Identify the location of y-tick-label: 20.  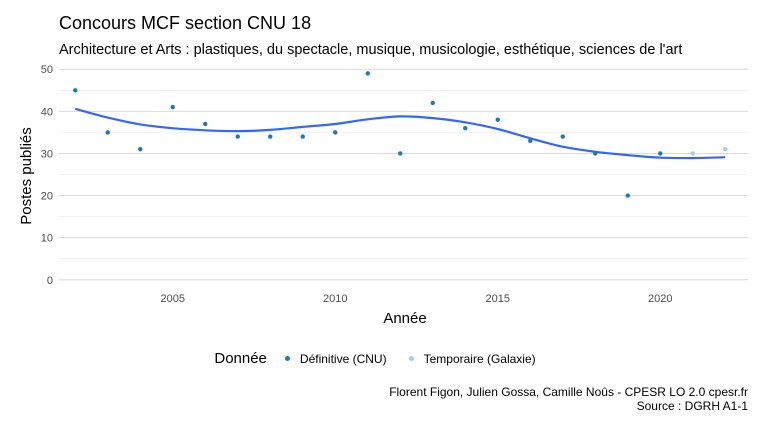
(47, 197).